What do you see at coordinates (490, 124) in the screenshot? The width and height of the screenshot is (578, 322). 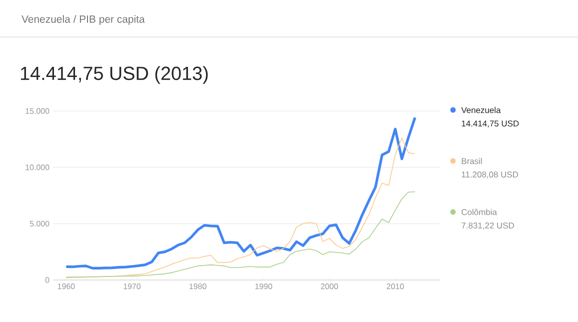 I see `text: 14.414,75 USD` at bounding box center [490, 124].